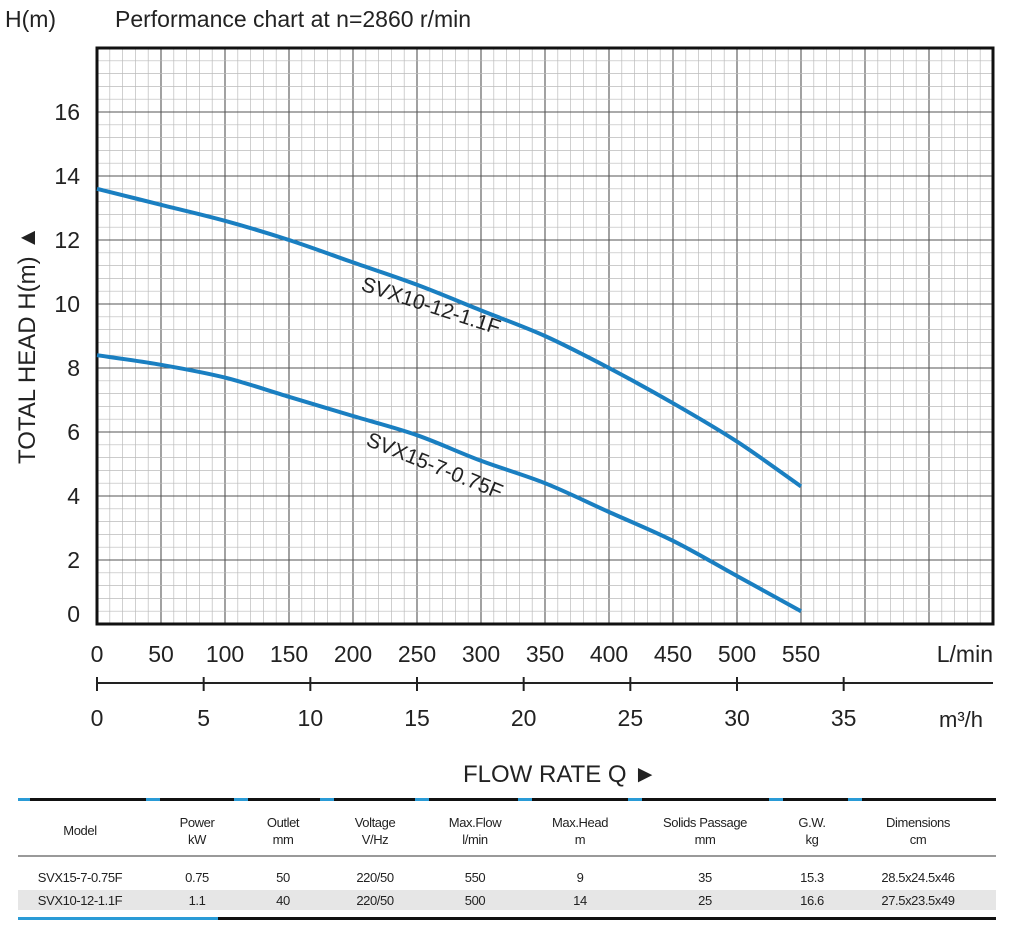 The height and width of the screenshot is (929, 1013). Describe the element at coordinates (580, 900) in the screenshot. I see `table-cell: 14` at that location.